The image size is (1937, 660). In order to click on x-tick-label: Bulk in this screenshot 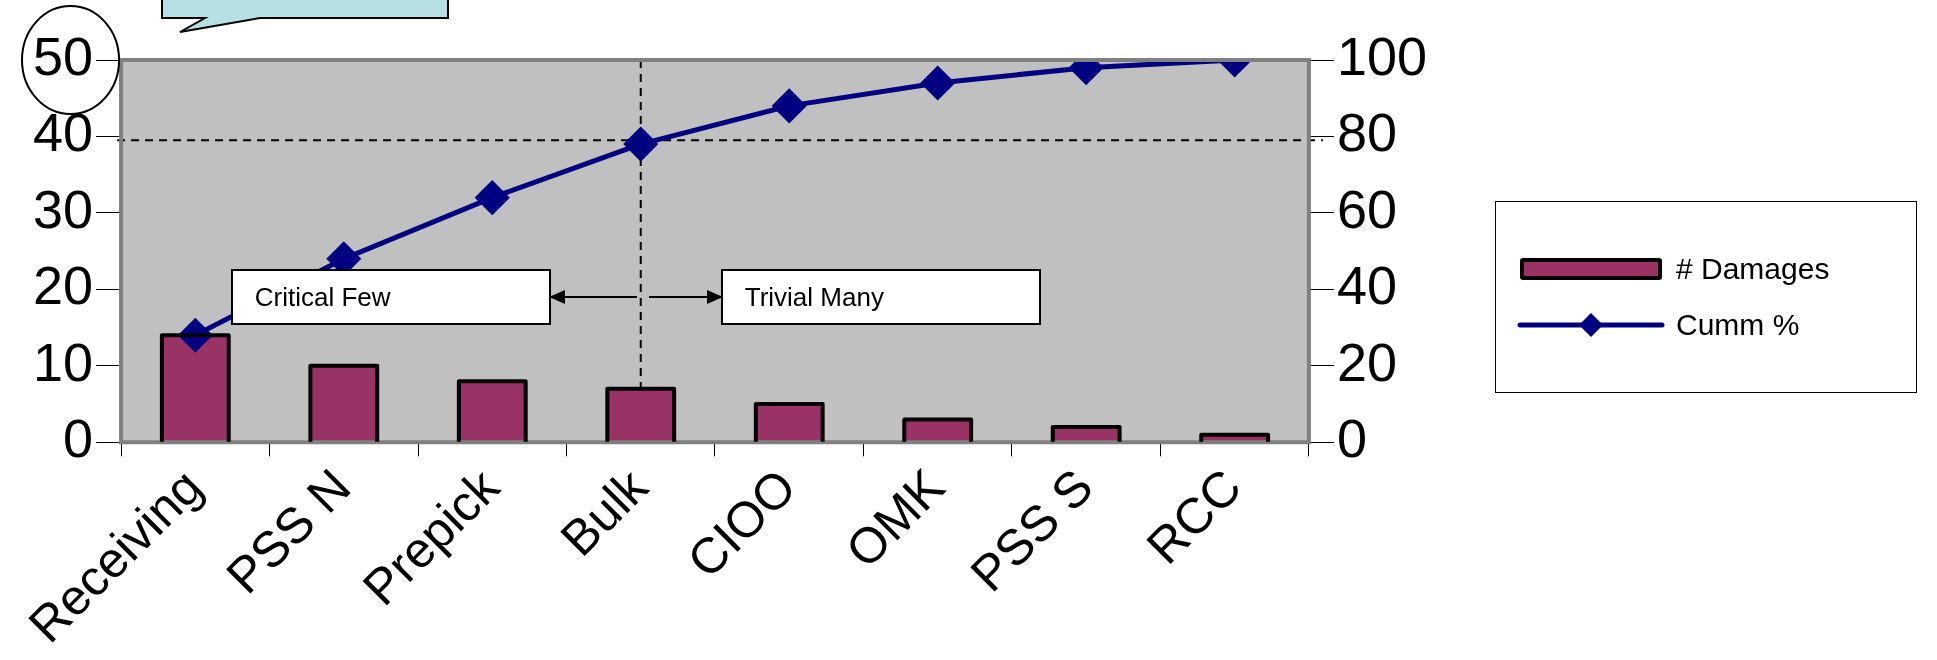, I will do `click(604, 512)`.